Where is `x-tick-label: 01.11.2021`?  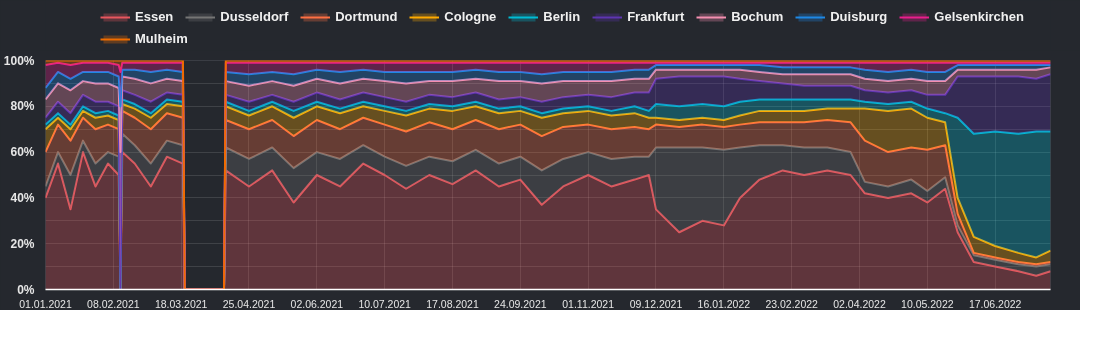 x-tick-label: 01.11.2021 is located at coordinates (588, 303).